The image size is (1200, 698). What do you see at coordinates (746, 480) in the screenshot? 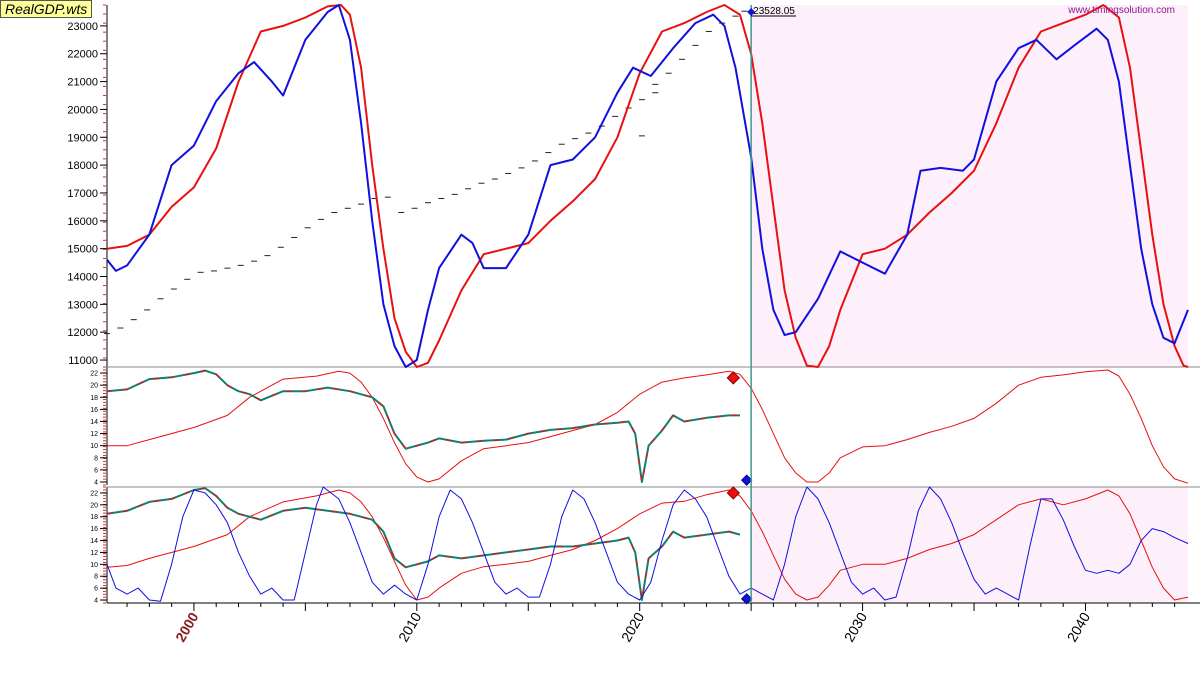
I see `blue-diamond-marker-mid` at bounding box center [746, 480].